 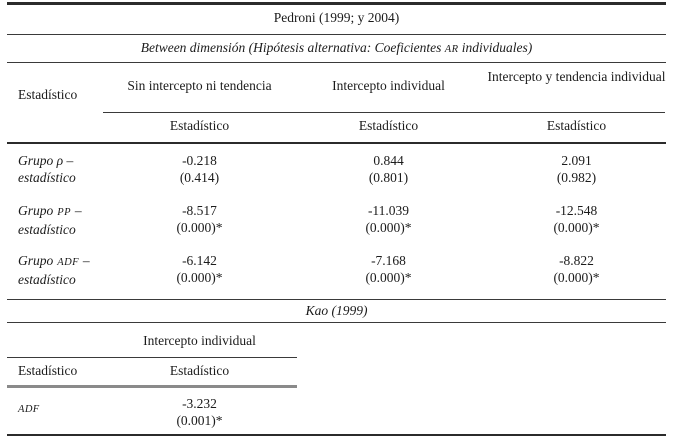 I want to click on divider-below-kao-title, so click(x=336, y=322).